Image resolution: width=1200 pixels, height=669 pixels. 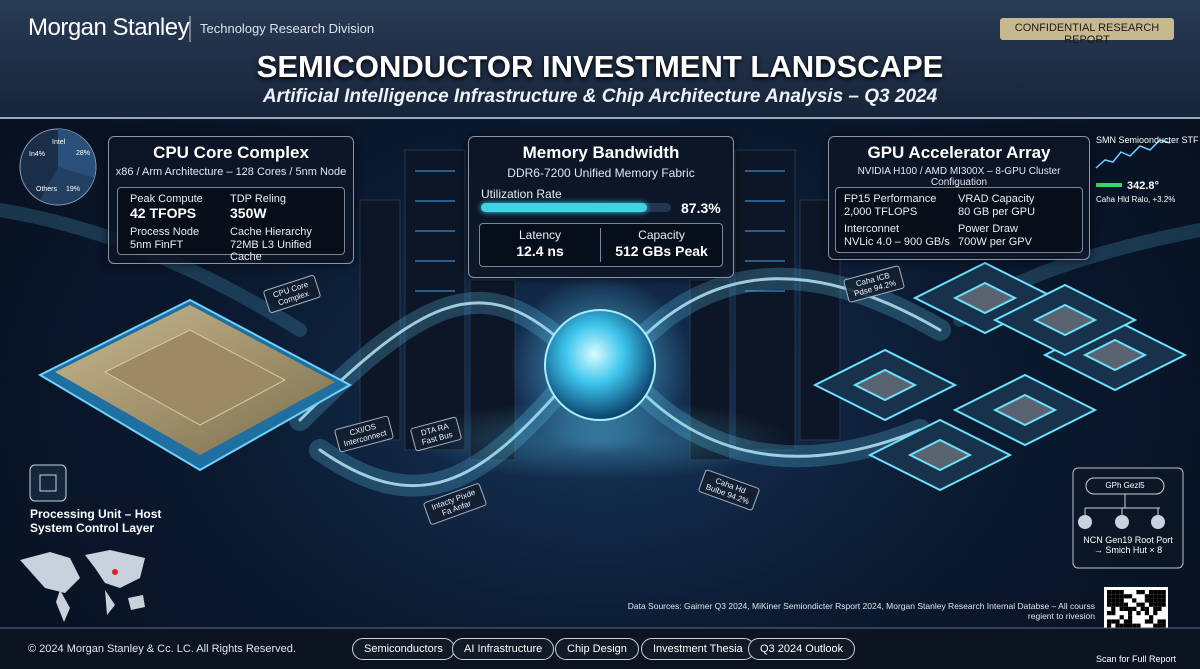 I want to click on tag: Chip Design, so click(x=597, y=649).